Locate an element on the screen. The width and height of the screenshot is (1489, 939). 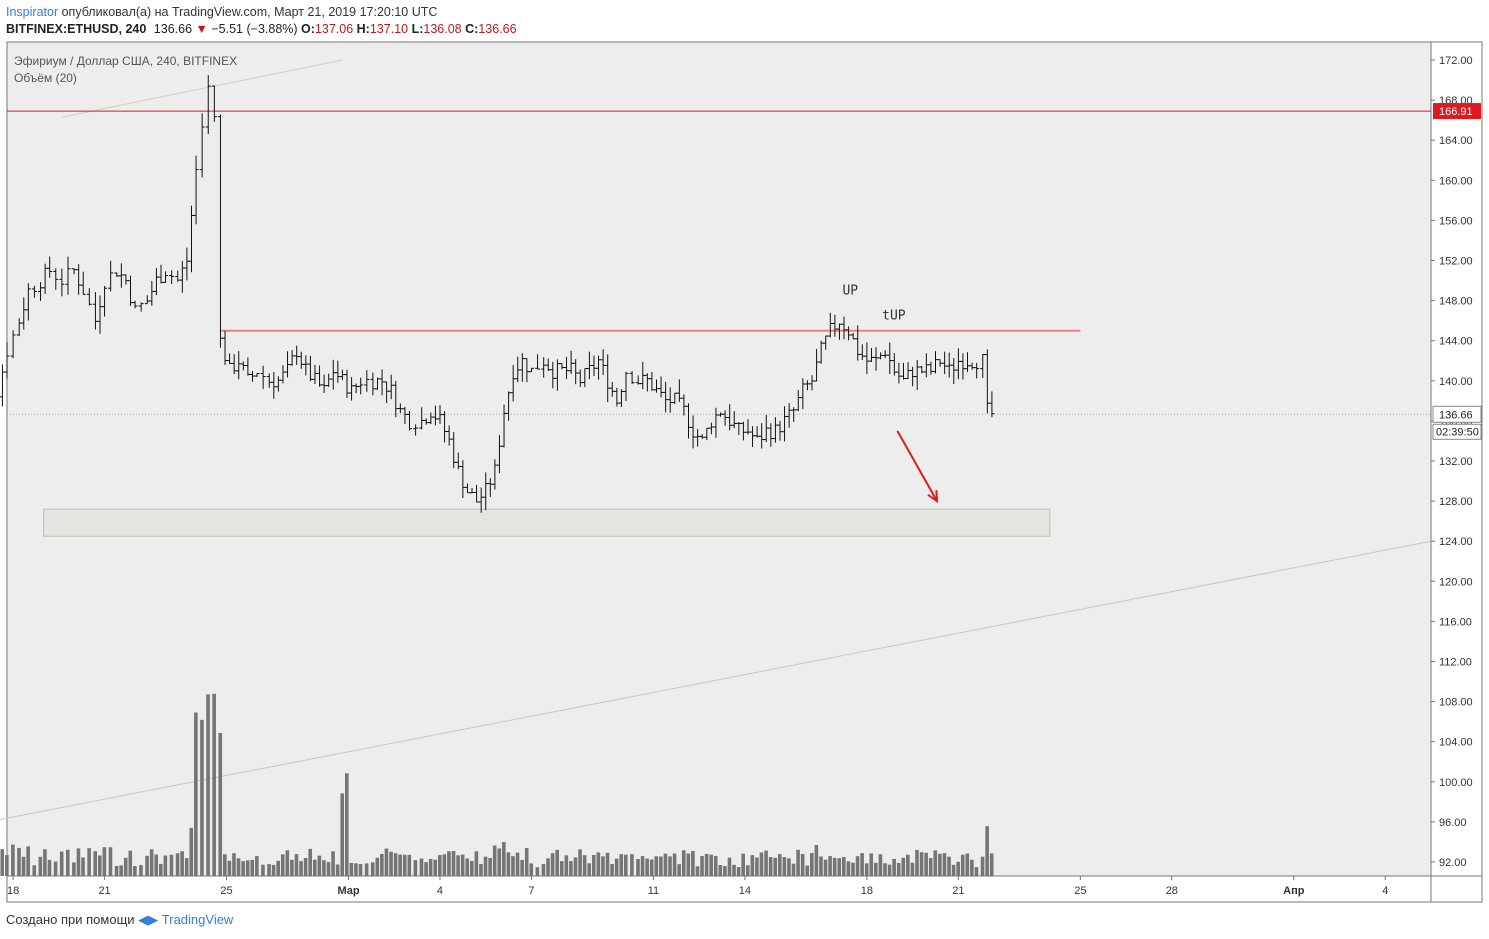
time-tick-label: 11 is located at coordinates (653, 891).